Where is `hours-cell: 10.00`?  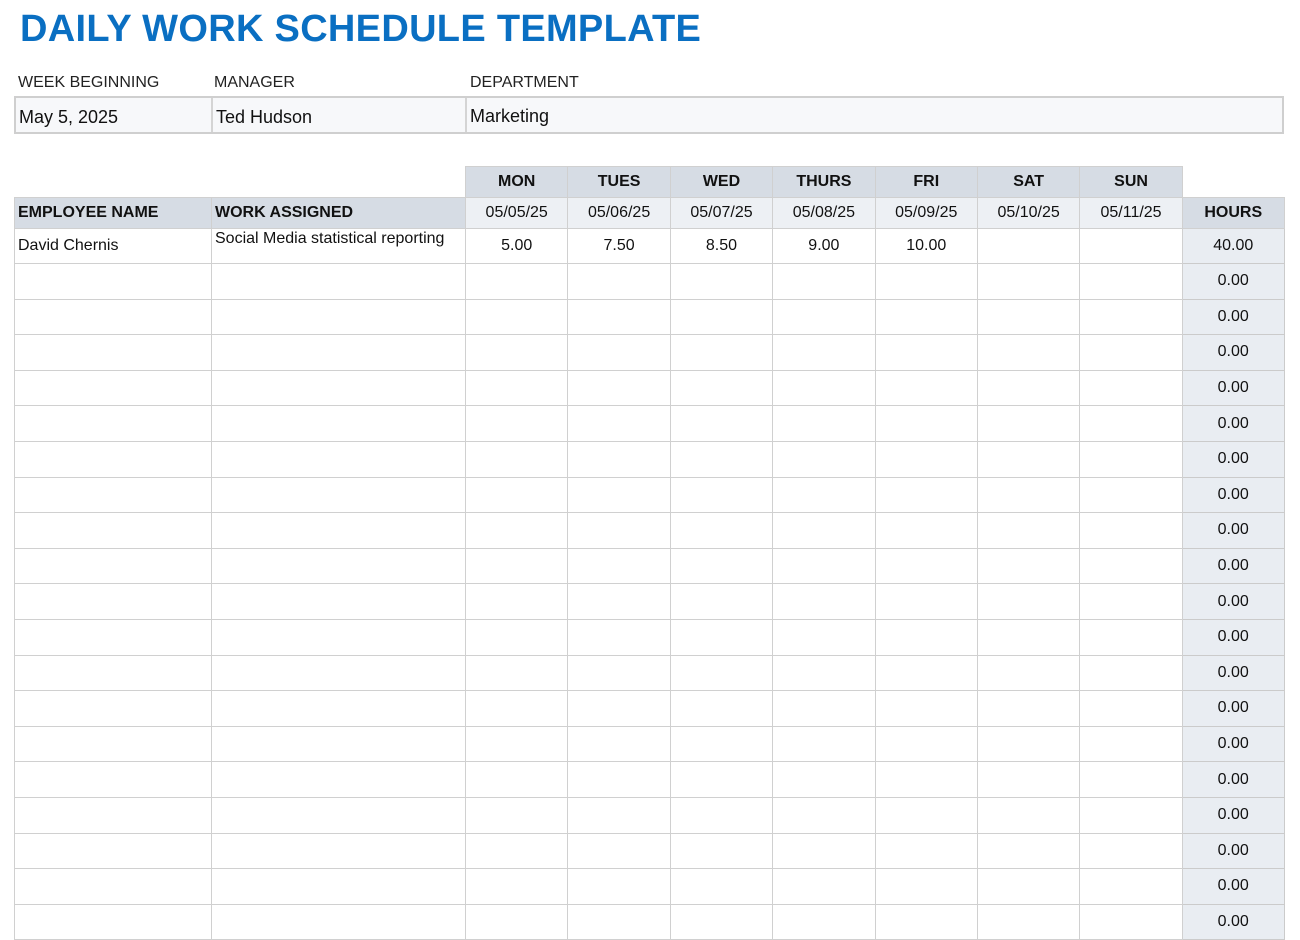
hours-cell: 10.00 is located at coordinates (926, 246).